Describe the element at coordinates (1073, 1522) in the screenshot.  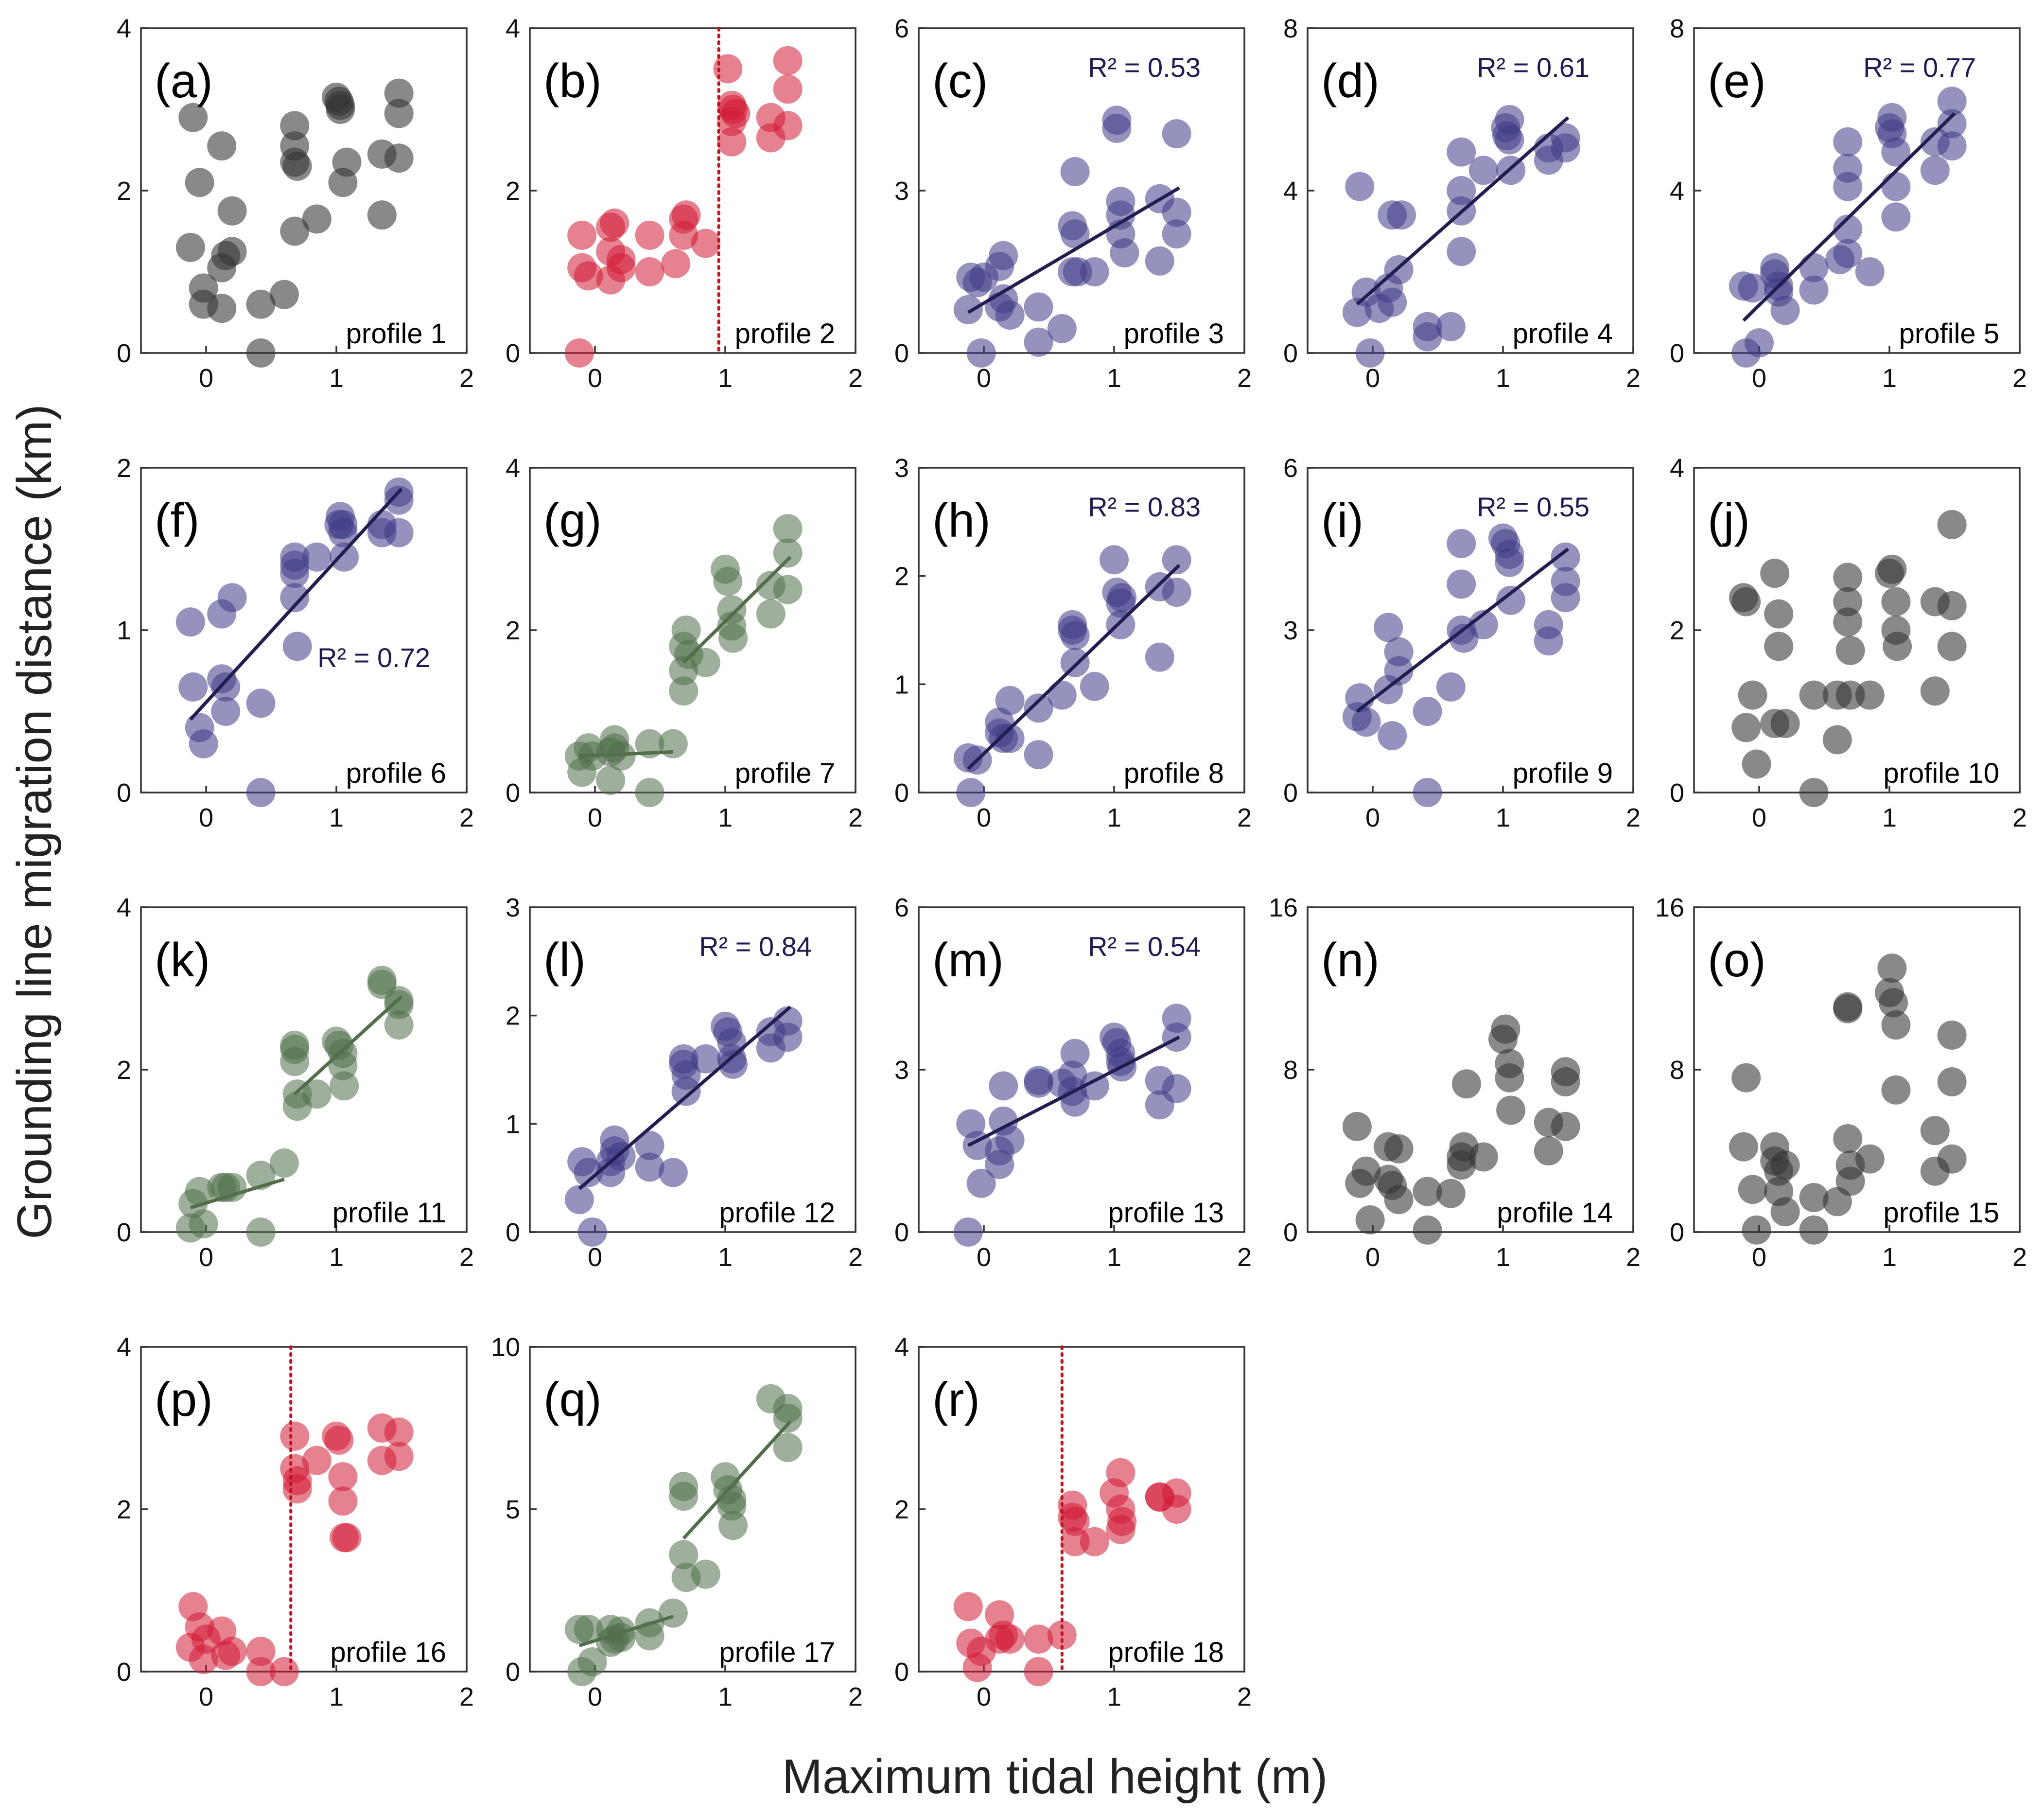
I see `panel-r: 0 1 2 0 2 4 (r) profile 18` at that location.